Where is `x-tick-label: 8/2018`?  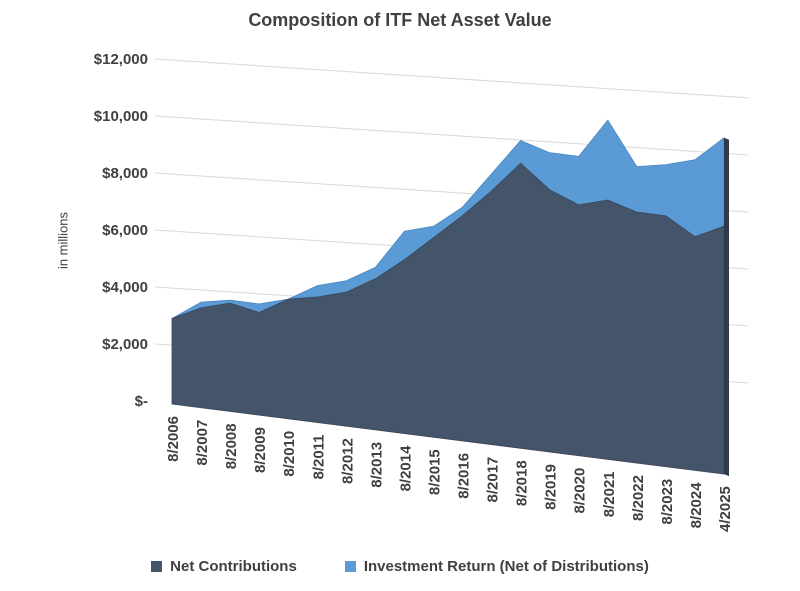 x-tick-label: 8/2018 is located at coordinates (522, 483).